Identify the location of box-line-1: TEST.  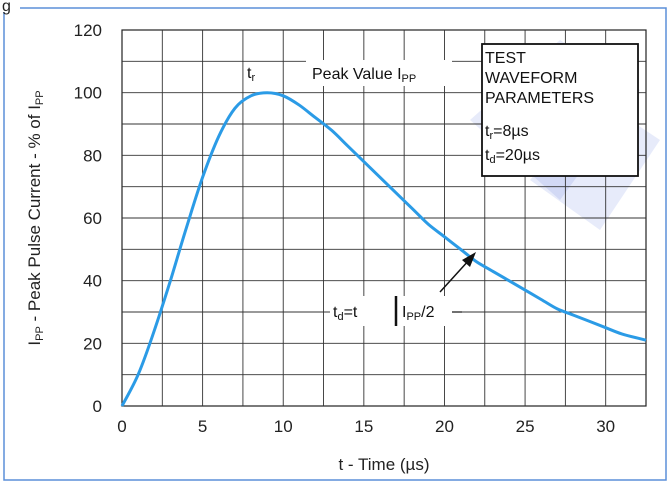
(505, 58).